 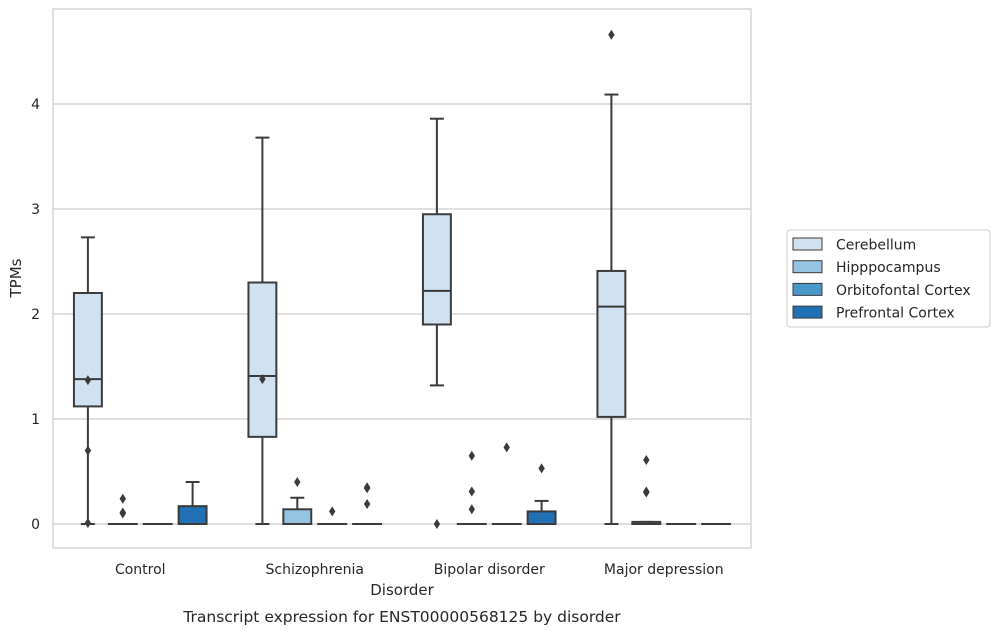 I want to click on x-tick-label: Control, so click(x=140, y=570).